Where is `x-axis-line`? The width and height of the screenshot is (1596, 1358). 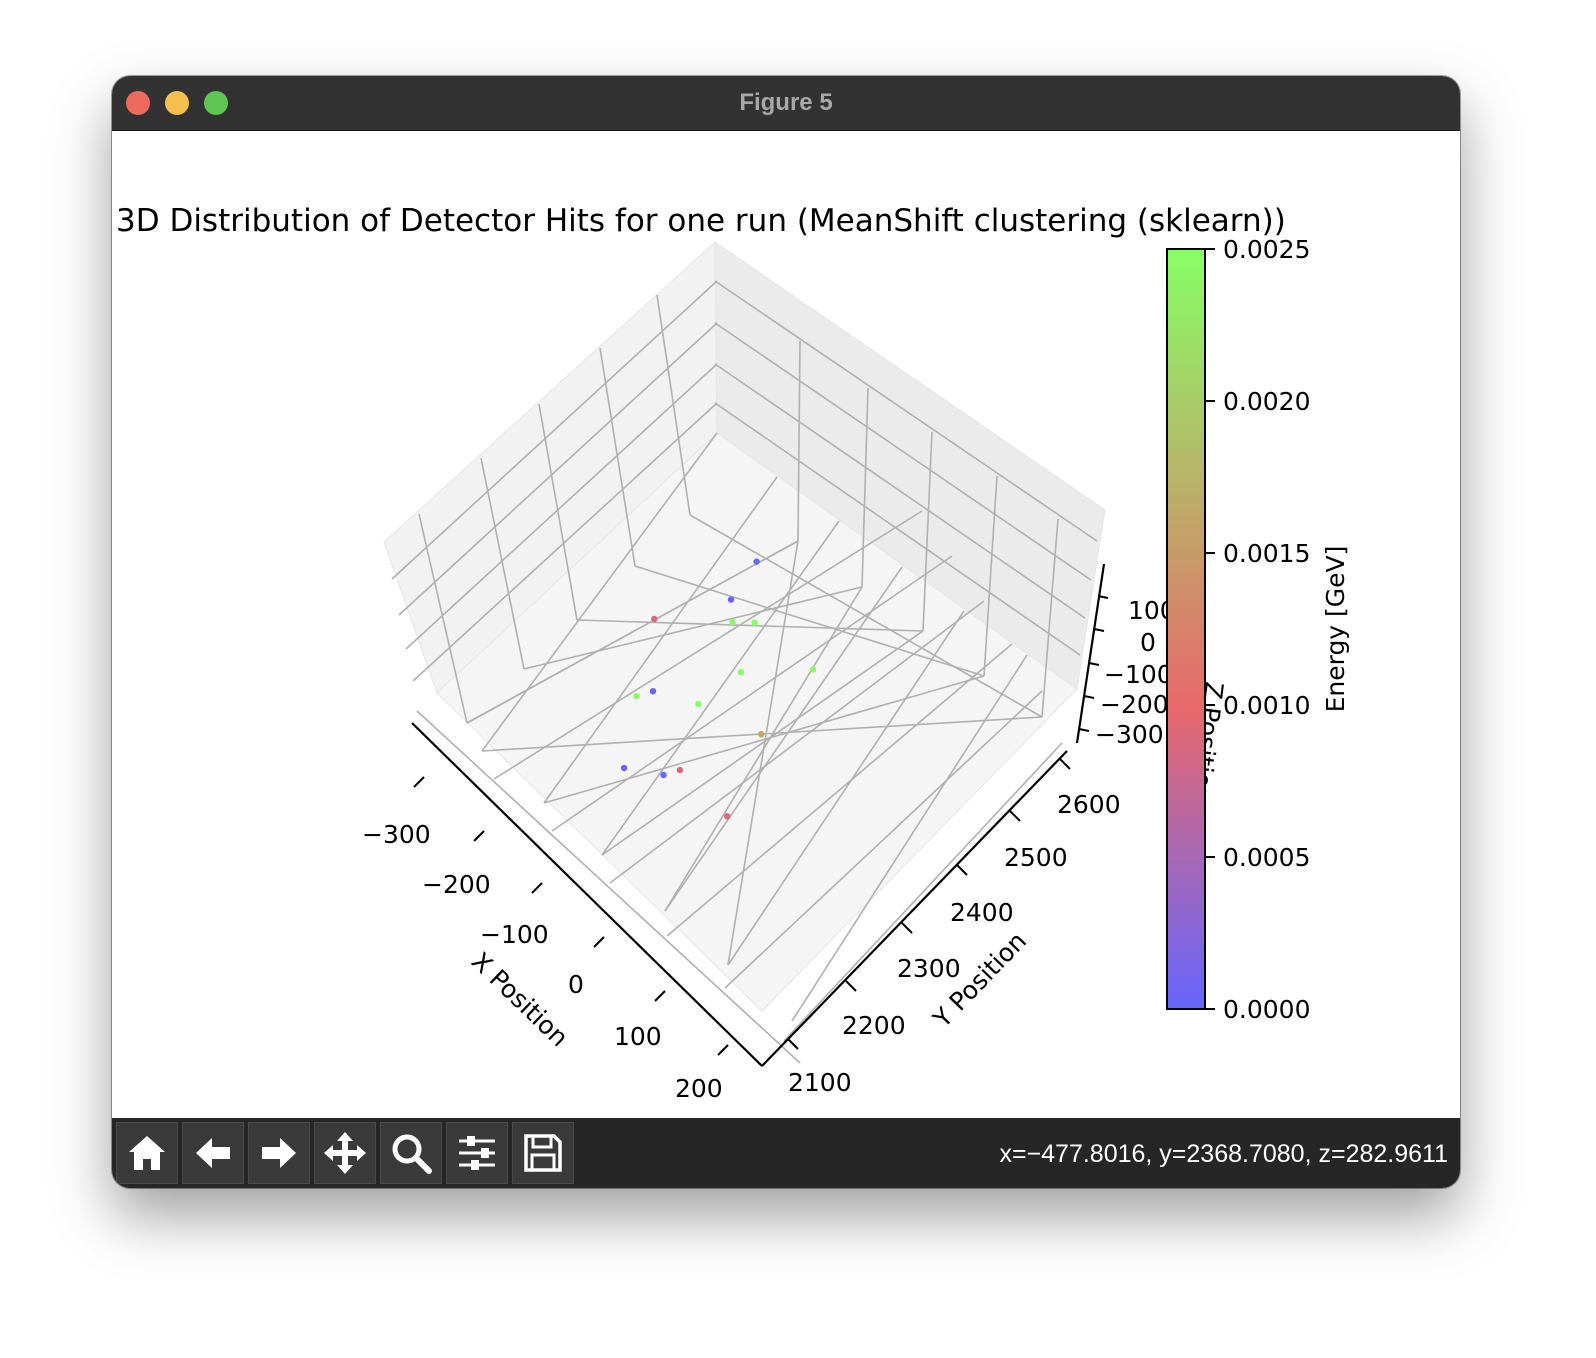
x-axis-line is located at coordinates (587, 894).